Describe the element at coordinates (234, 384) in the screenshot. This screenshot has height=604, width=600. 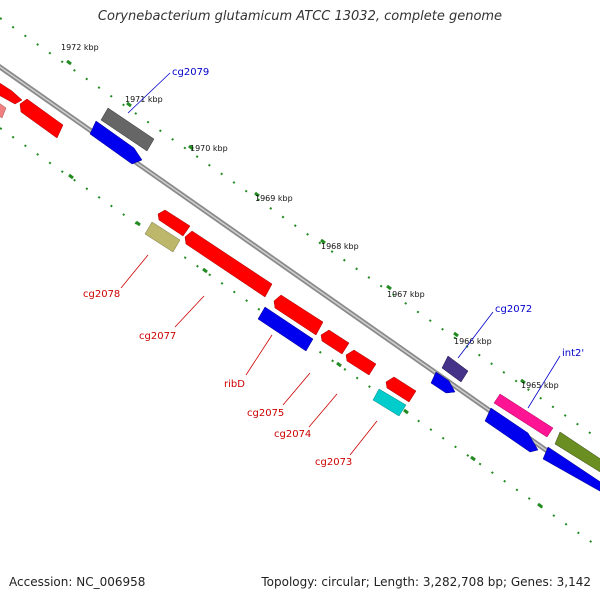
I see `gene-label-ribD: ribD` at that location.